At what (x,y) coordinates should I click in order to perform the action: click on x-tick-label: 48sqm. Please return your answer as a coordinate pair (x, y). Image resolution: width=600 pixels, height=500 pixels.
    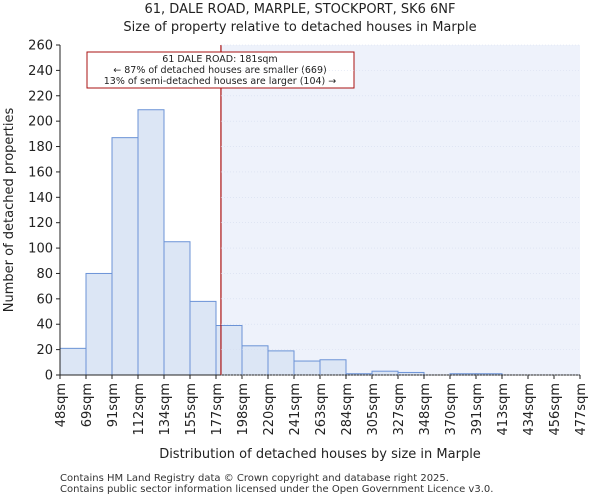
    Looking at the image, I should click on (61, 405).